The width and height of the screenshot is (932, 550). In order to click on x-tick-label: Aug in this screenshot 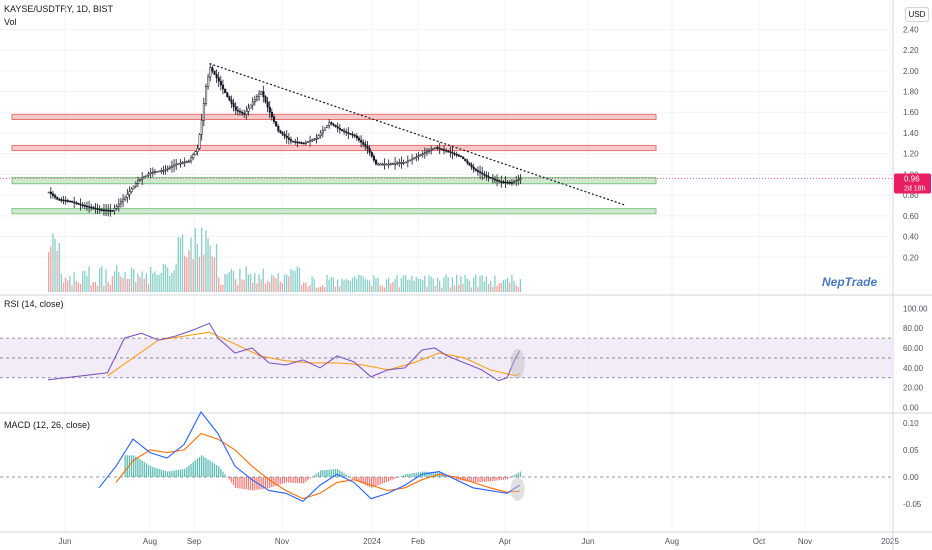, I will do `click(672, 541)`.